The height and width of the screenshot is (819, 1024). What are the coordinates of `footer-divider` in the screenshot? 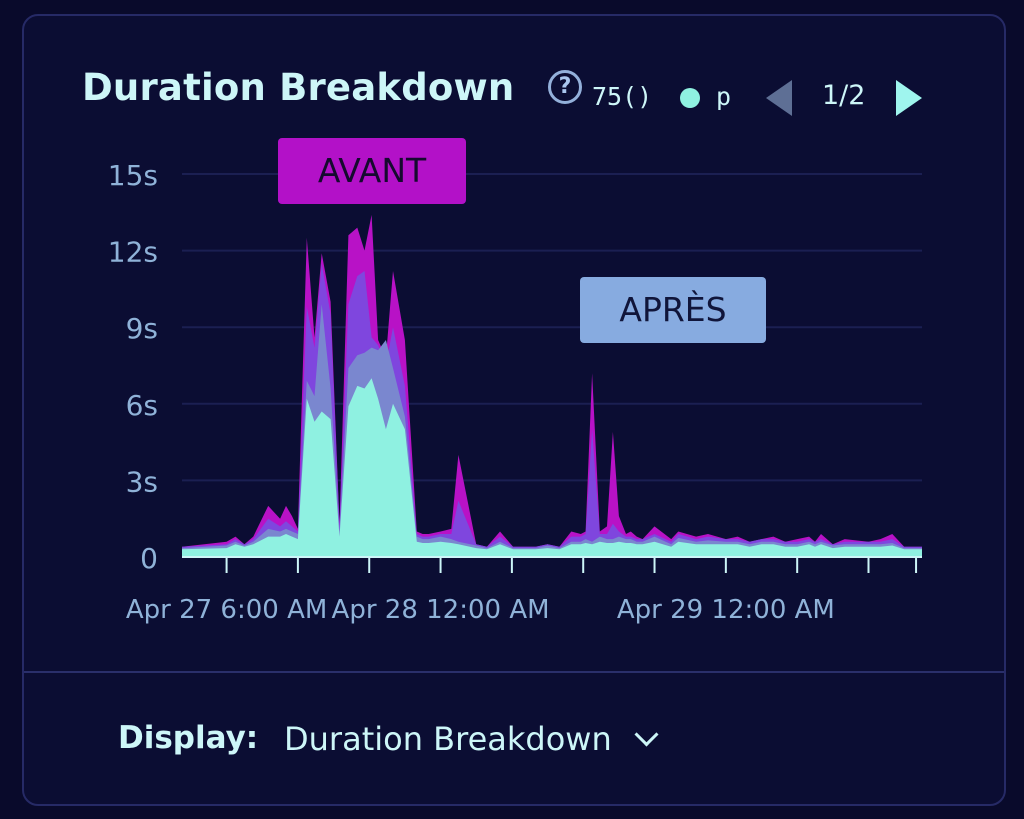 It's located at (514, 672).